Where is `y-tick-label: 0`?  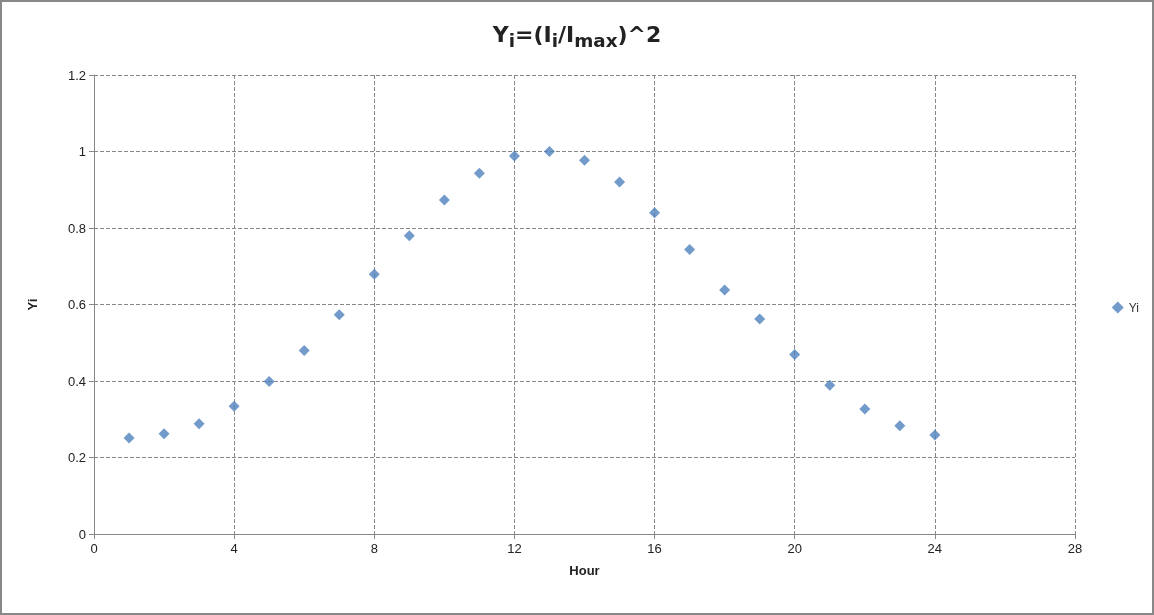 y-tick-label: 0 is located at coordinates (82, 534).